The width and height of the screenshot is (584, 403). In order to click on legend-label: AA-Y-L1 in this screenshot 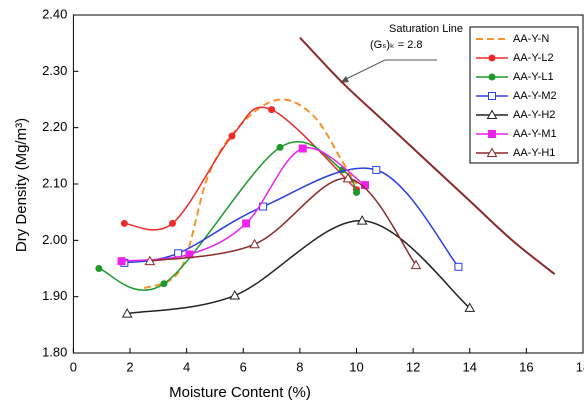, I will do `click(533, 77)`.